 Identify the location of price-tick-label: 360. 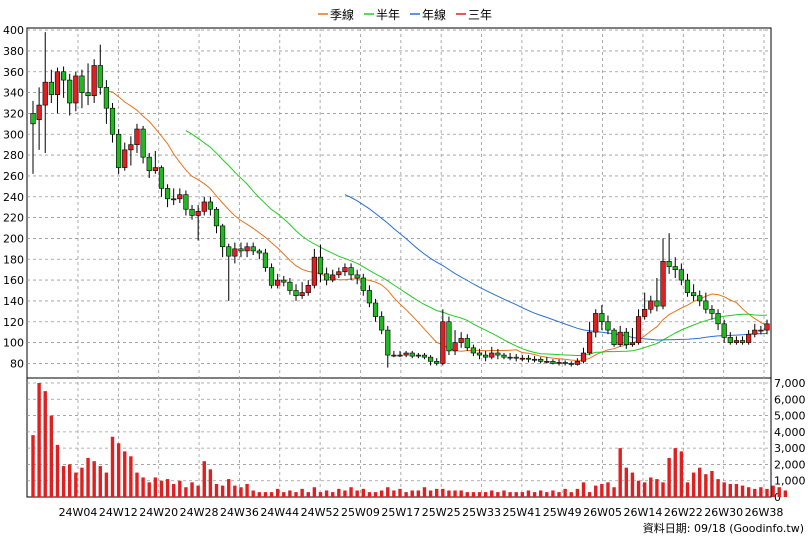
(13, 72).